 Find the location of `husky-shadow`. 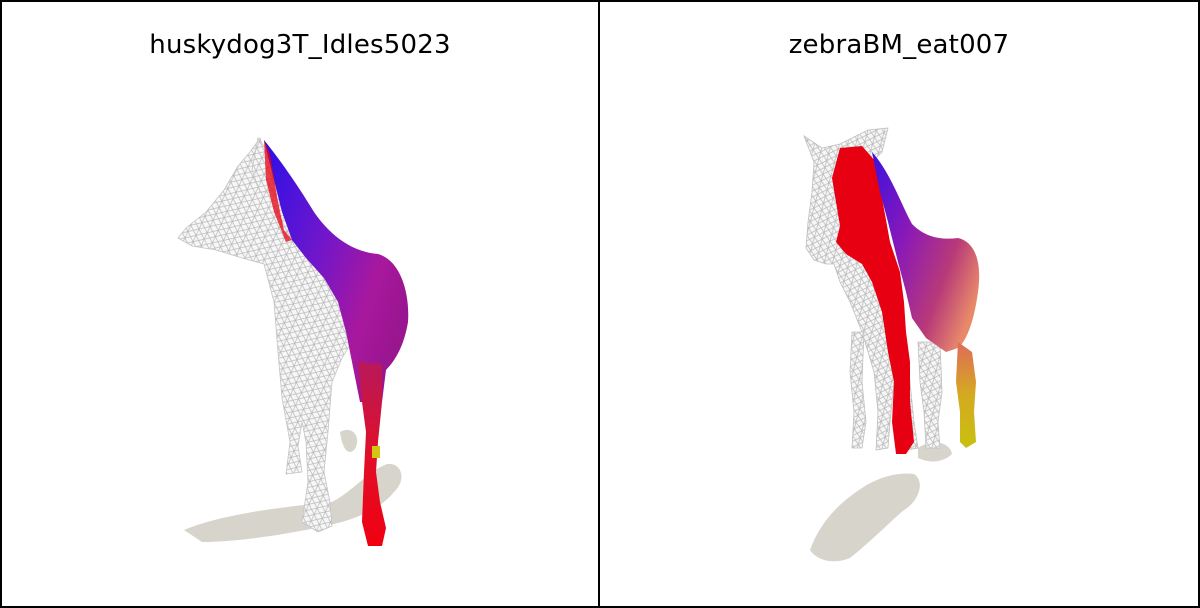

husky-shadow is located at coordinates (293, 502).